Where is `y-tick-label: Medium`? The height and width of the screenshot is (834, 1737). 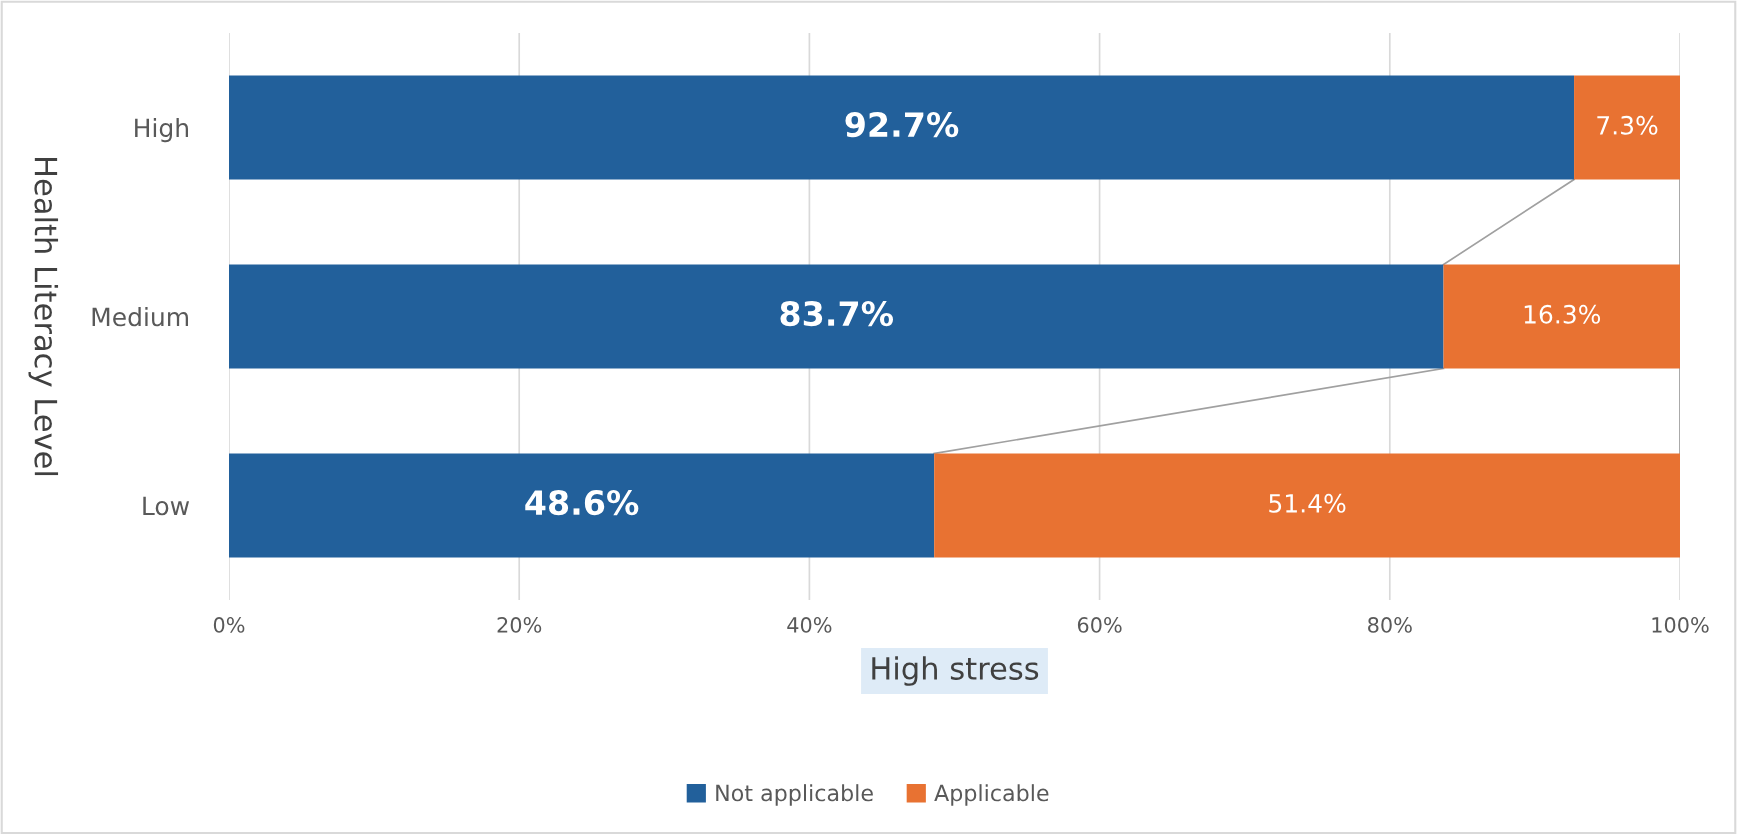
y-tick-label: Medium is located at coordinates (140, 317).